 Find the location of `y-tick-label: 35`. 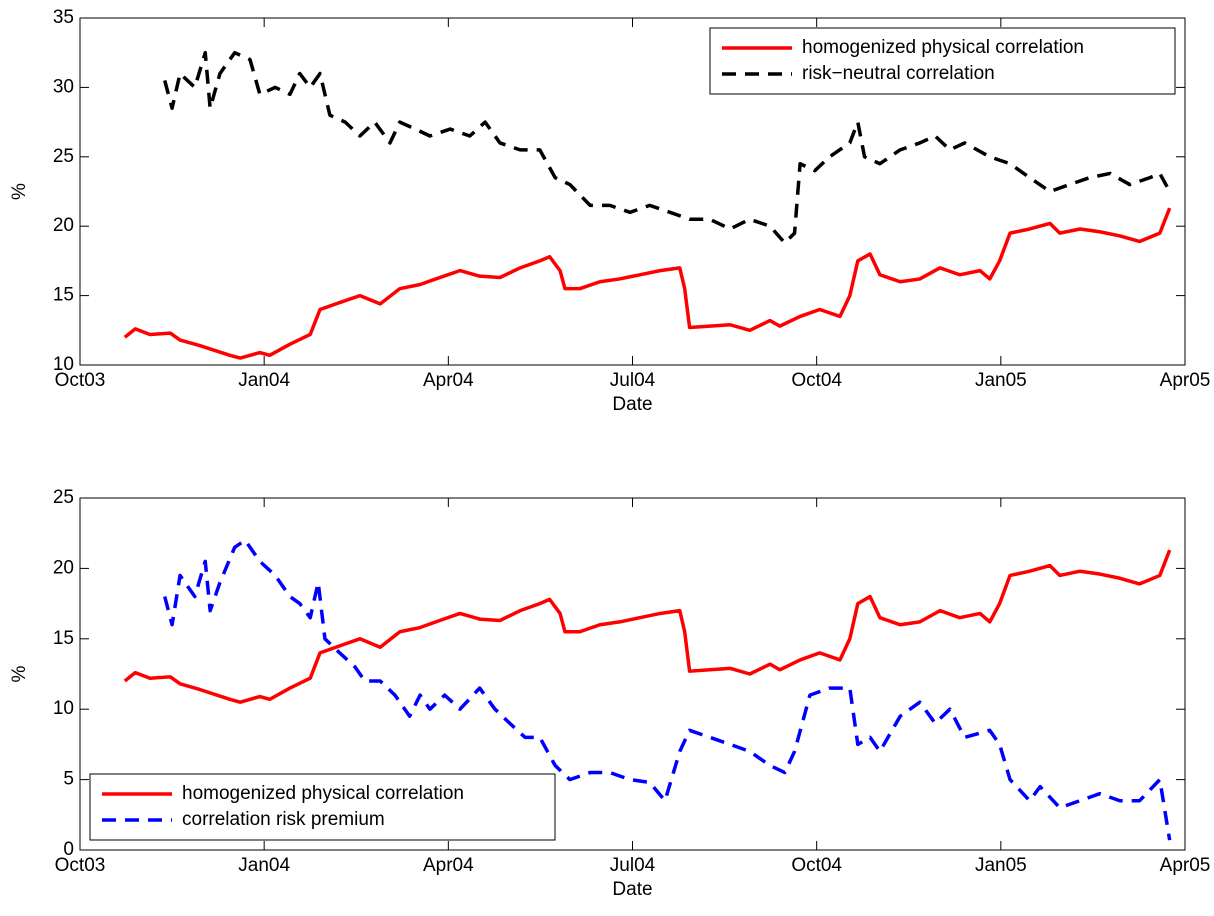

y-tick-label: 35 is located at coordinates (63, 17).